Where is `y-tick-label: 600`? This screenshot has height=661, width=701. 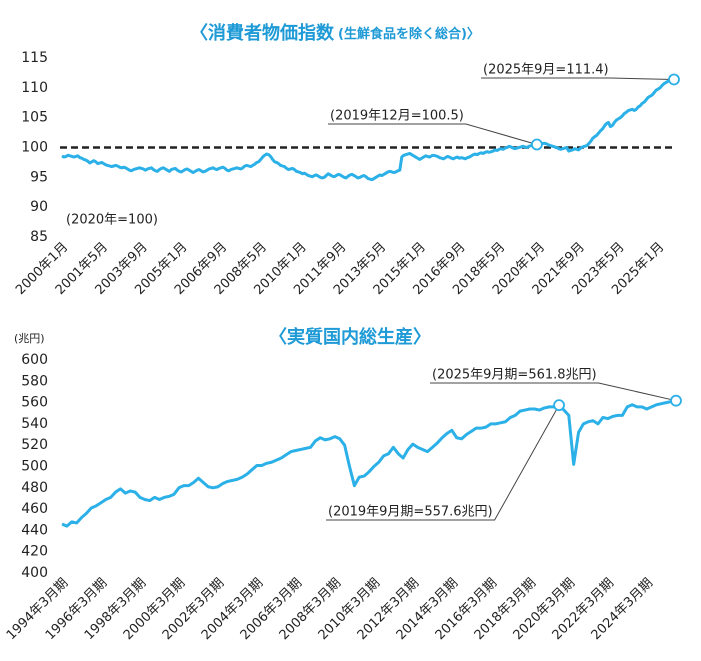 y-tick-label: 600 is located at coordinates (34, 360).